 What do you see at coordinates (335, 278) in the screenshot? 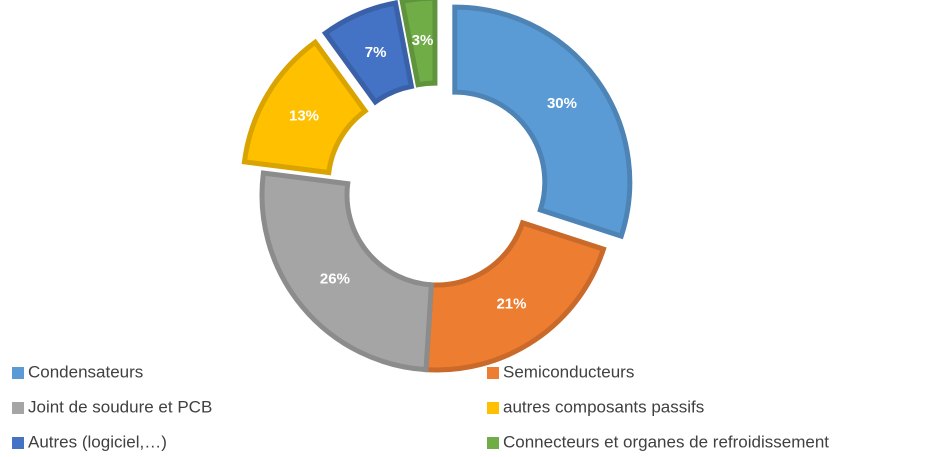
I see `data-label: 26%` at bounding box center [335, 278].